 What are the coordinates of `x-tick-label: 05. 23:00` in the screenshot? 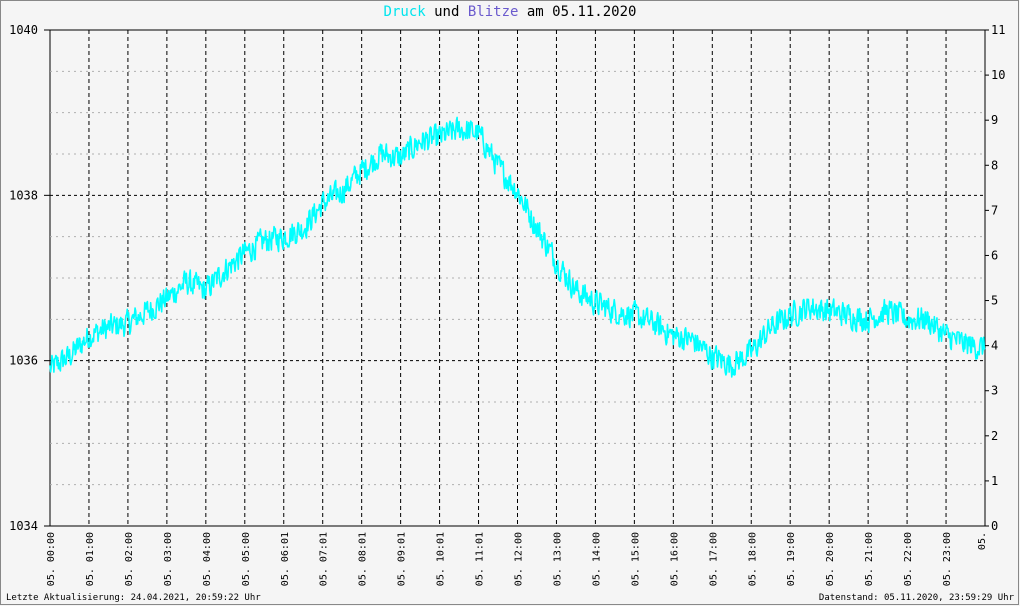 It's located at (947, 559).